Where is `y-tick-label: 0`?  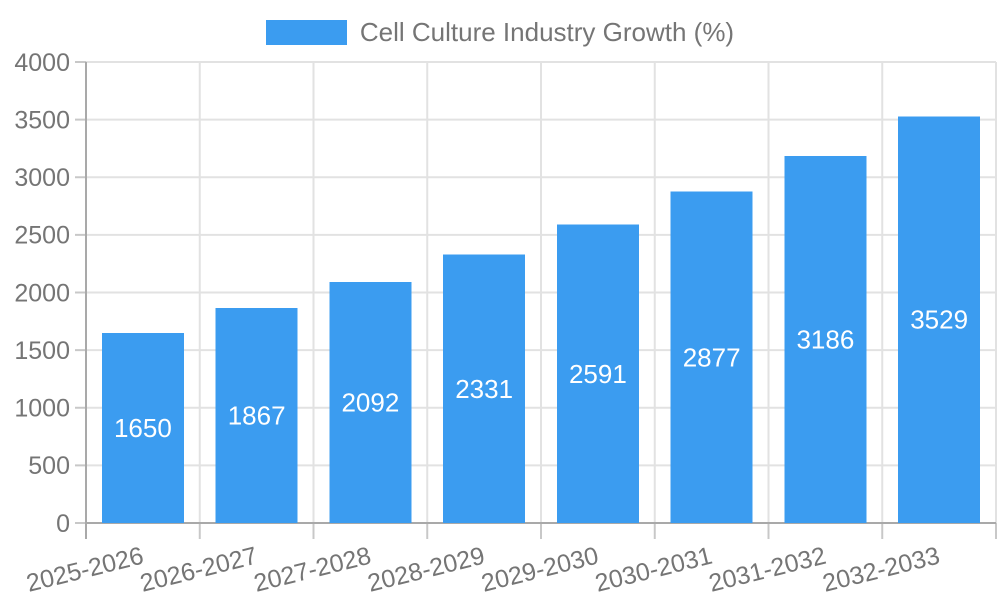
y-tick-label: 0 is located at coordinates (63, 524).